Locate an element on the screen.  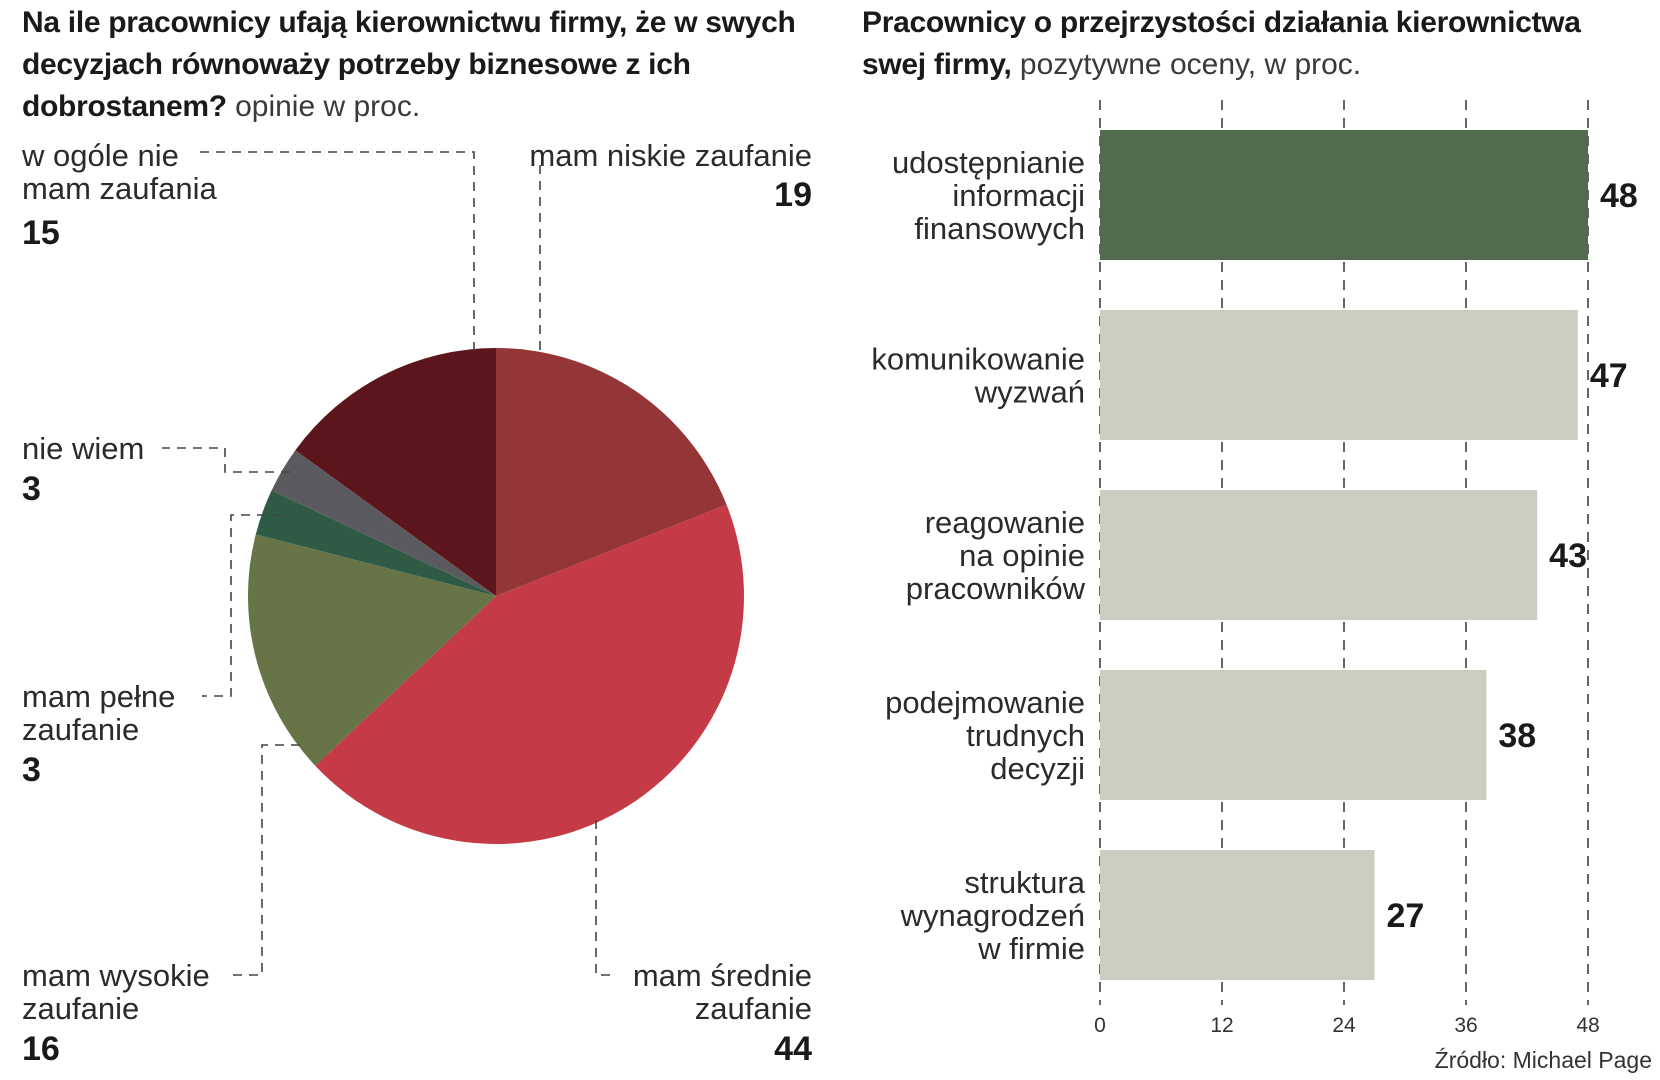
pie-label-high-trust: mam wysokie zaufanie is located at coordinates (116, 992).